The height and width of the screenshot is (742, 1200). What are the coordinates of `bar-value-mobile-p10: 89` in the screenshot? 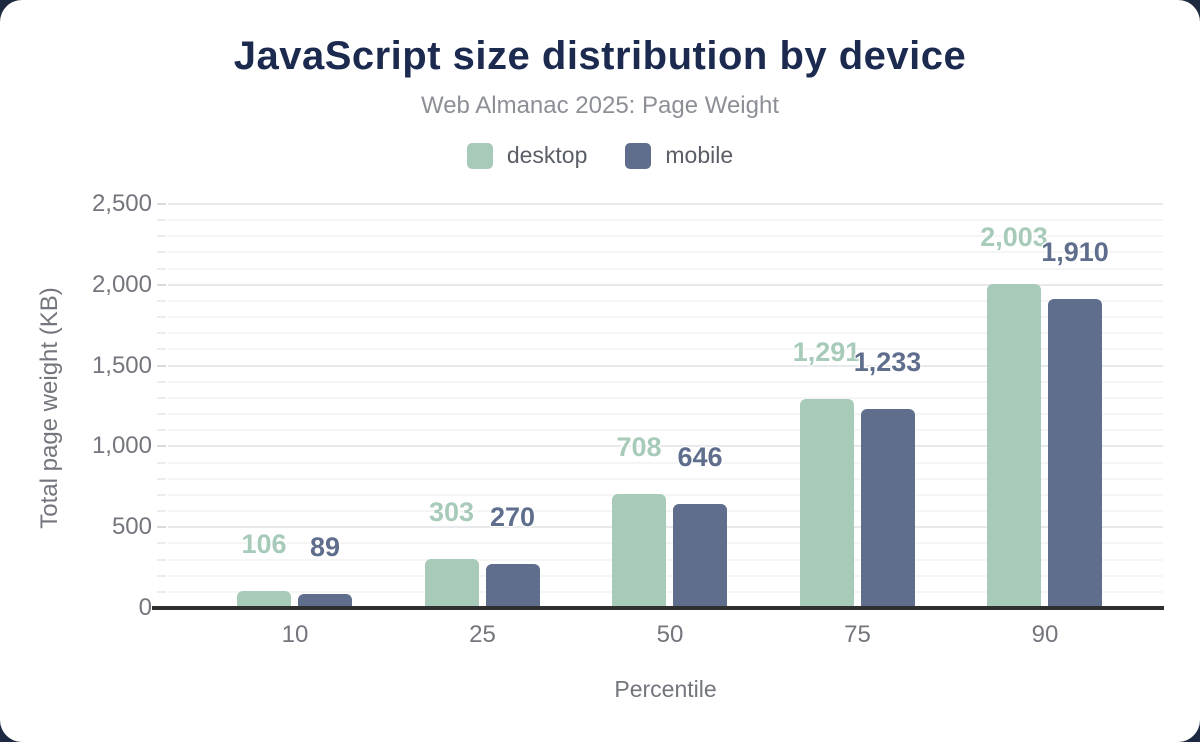 It's located at (325, 547).